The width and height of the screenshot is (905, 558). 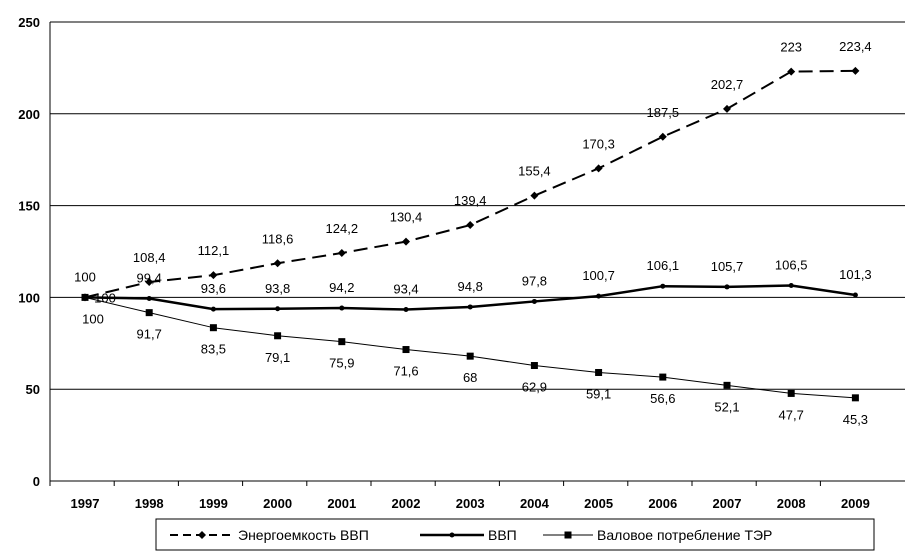 What do you see at coordinates (663, 265) in the screenshot?
I see `data-label: 106,1` at bounding box center [663, 265].